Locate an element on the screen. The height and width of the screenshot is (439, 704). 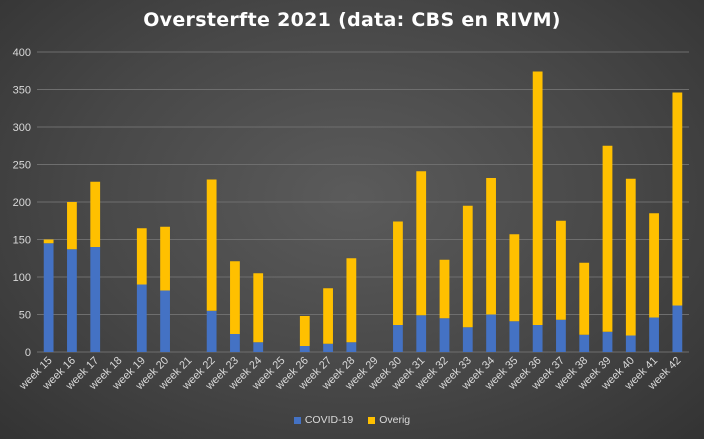
legend-swatch-overig is located at coordinates (372, 420).